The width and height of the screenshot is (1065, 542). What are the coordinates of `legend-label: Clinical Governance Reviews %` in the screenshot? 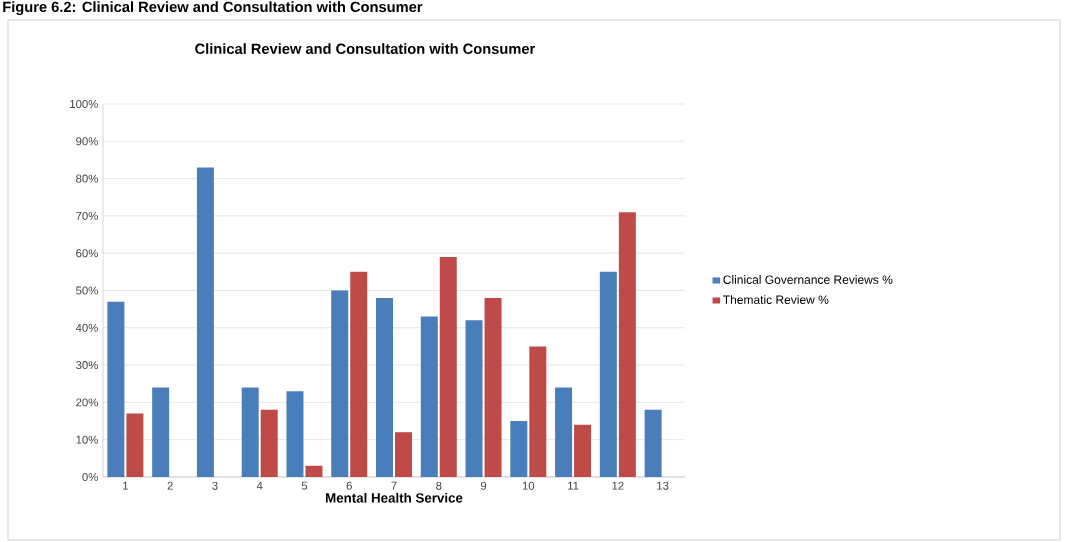 It's located at (808, 279).